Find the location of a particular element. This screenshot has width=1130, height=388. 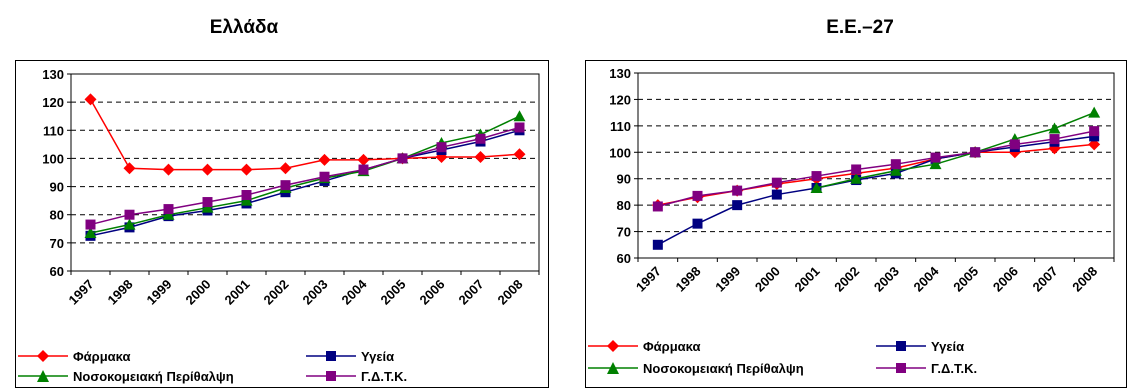

y-tick-label: 130 is located at coordinates (53, 74).